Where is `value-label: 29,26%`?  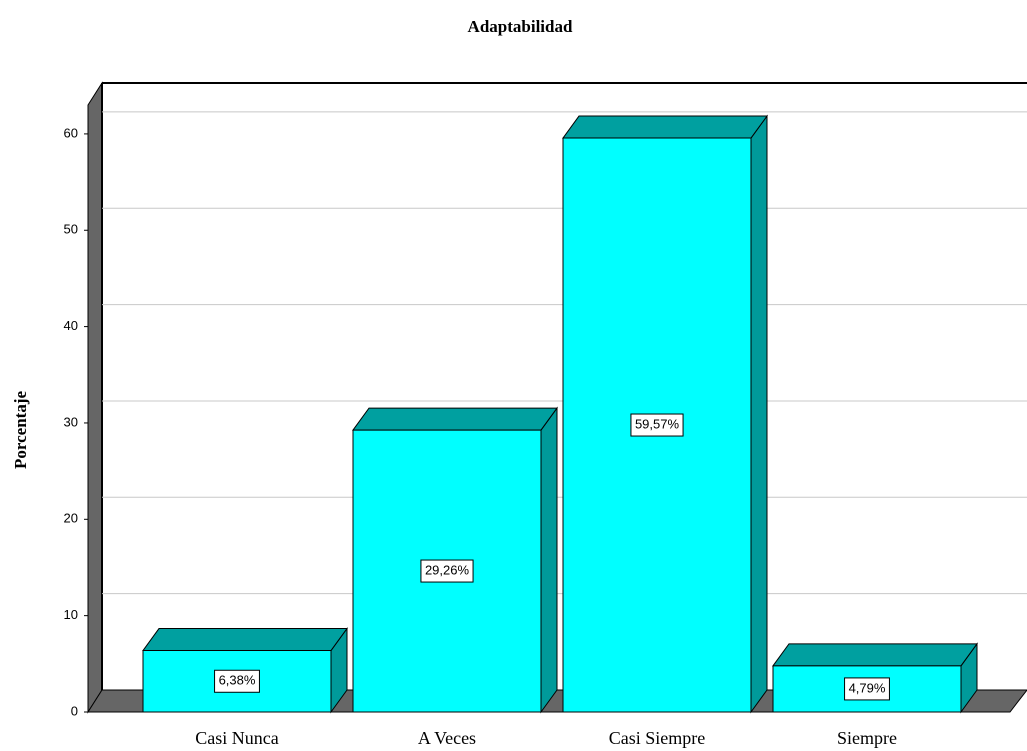 value-label: 29,26% is located at coordinates (447, 569).